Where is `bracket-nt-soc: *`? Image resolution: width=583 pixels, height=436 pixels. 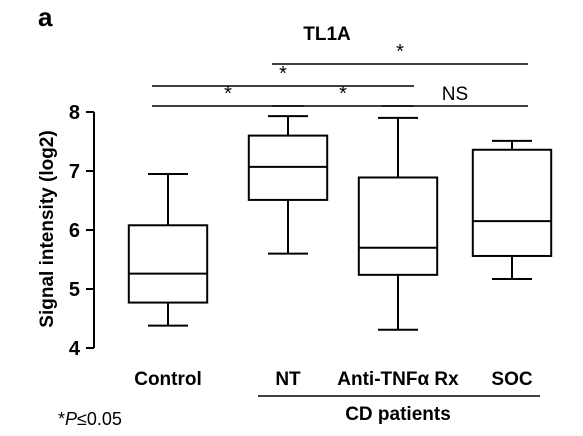
bracket-nt-soc: * is located at coordinates (400, 53).